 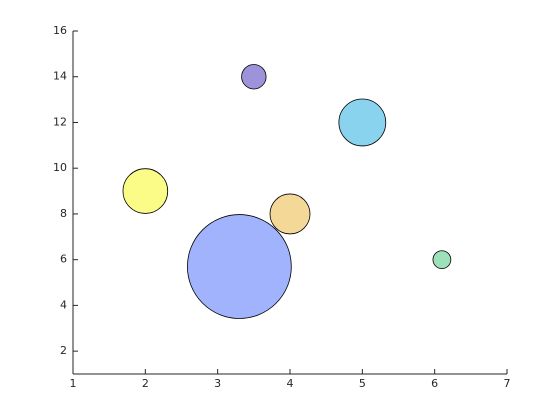 What do you see at coordinates (60, 167) in the screenshot?
I see `y-tick-label: 10` at bounding box center [60, 167].